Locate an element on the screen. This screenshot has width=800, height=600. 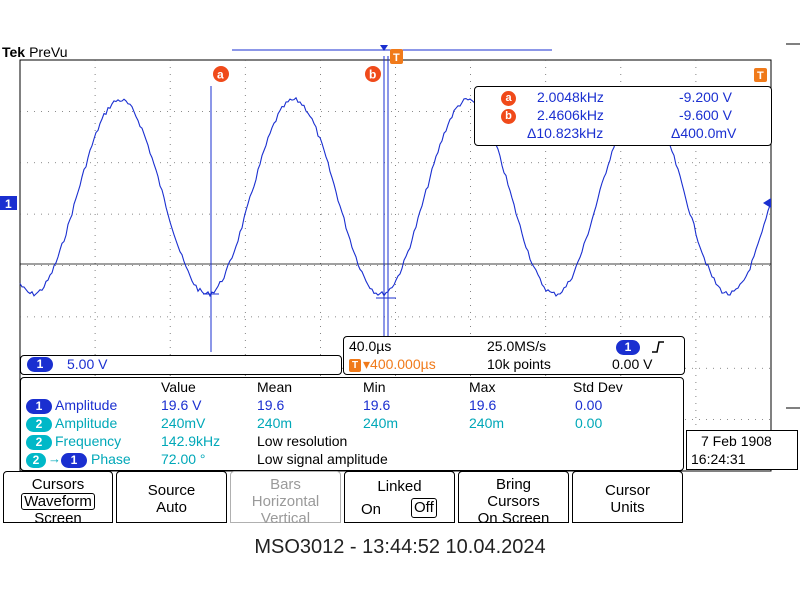
cursor-b-marker-icon is located at coordinates (373, 74).